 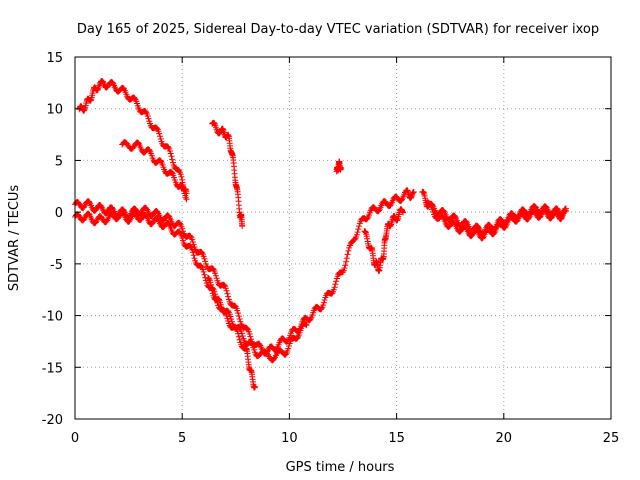 What do you see at coordinates (52, 317) in the screenshot?
I see `y-tick-label: -10` at bounding box center [52, 317].